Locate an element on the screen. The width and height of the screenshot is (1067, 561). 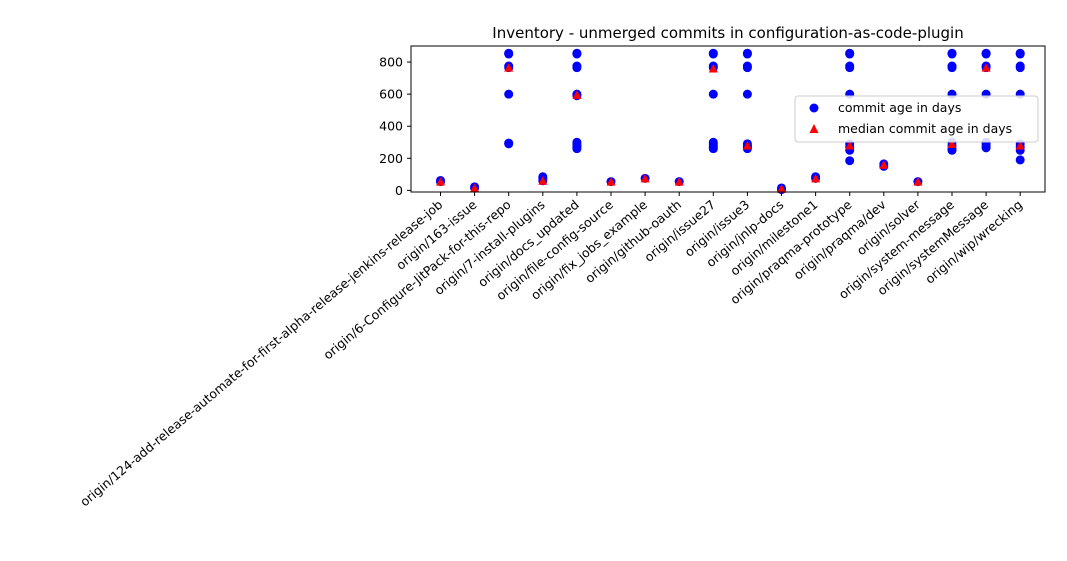
y-tick-label: 200 is located at coordinates (391, 158).